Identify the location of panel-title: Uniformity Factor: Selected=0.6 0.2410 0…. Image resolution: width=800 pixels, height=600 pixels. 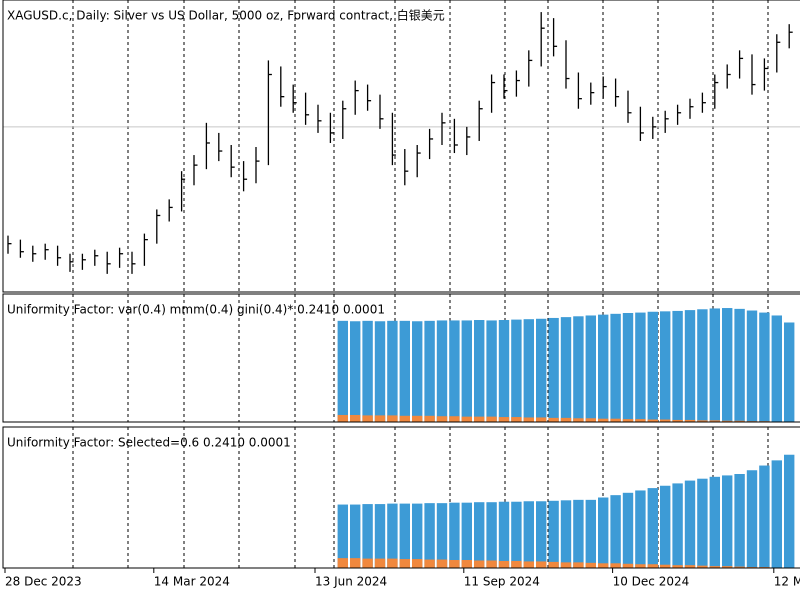
(149, 443).